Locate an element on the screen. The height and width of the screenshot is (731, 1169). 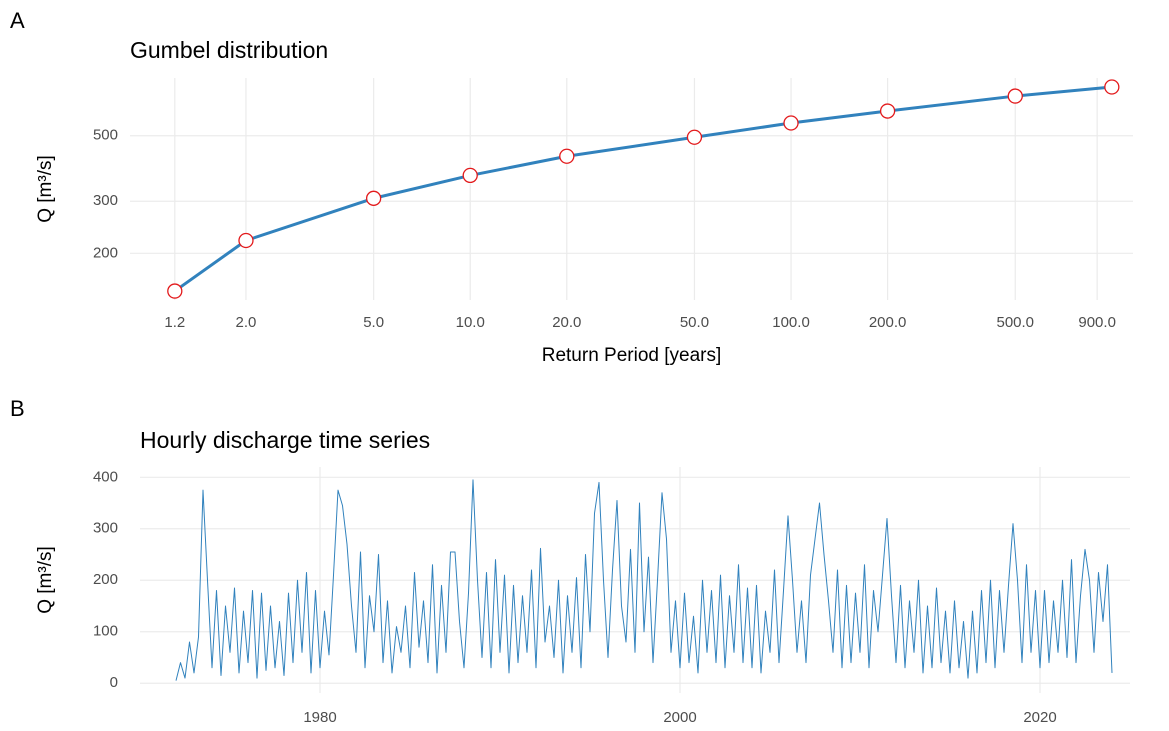
chart-title: Gumbel distribution is located at coordinates (229, 50).